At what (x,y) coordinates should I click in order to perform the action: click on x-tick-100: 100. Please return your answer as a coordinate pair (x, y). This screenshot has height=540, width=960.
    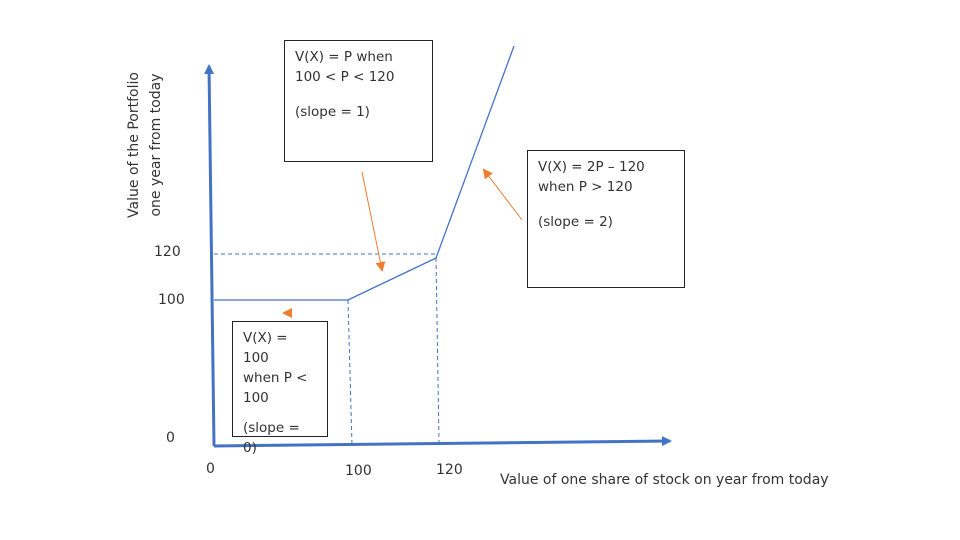
    Looking at the image, I should click on (358, 471).